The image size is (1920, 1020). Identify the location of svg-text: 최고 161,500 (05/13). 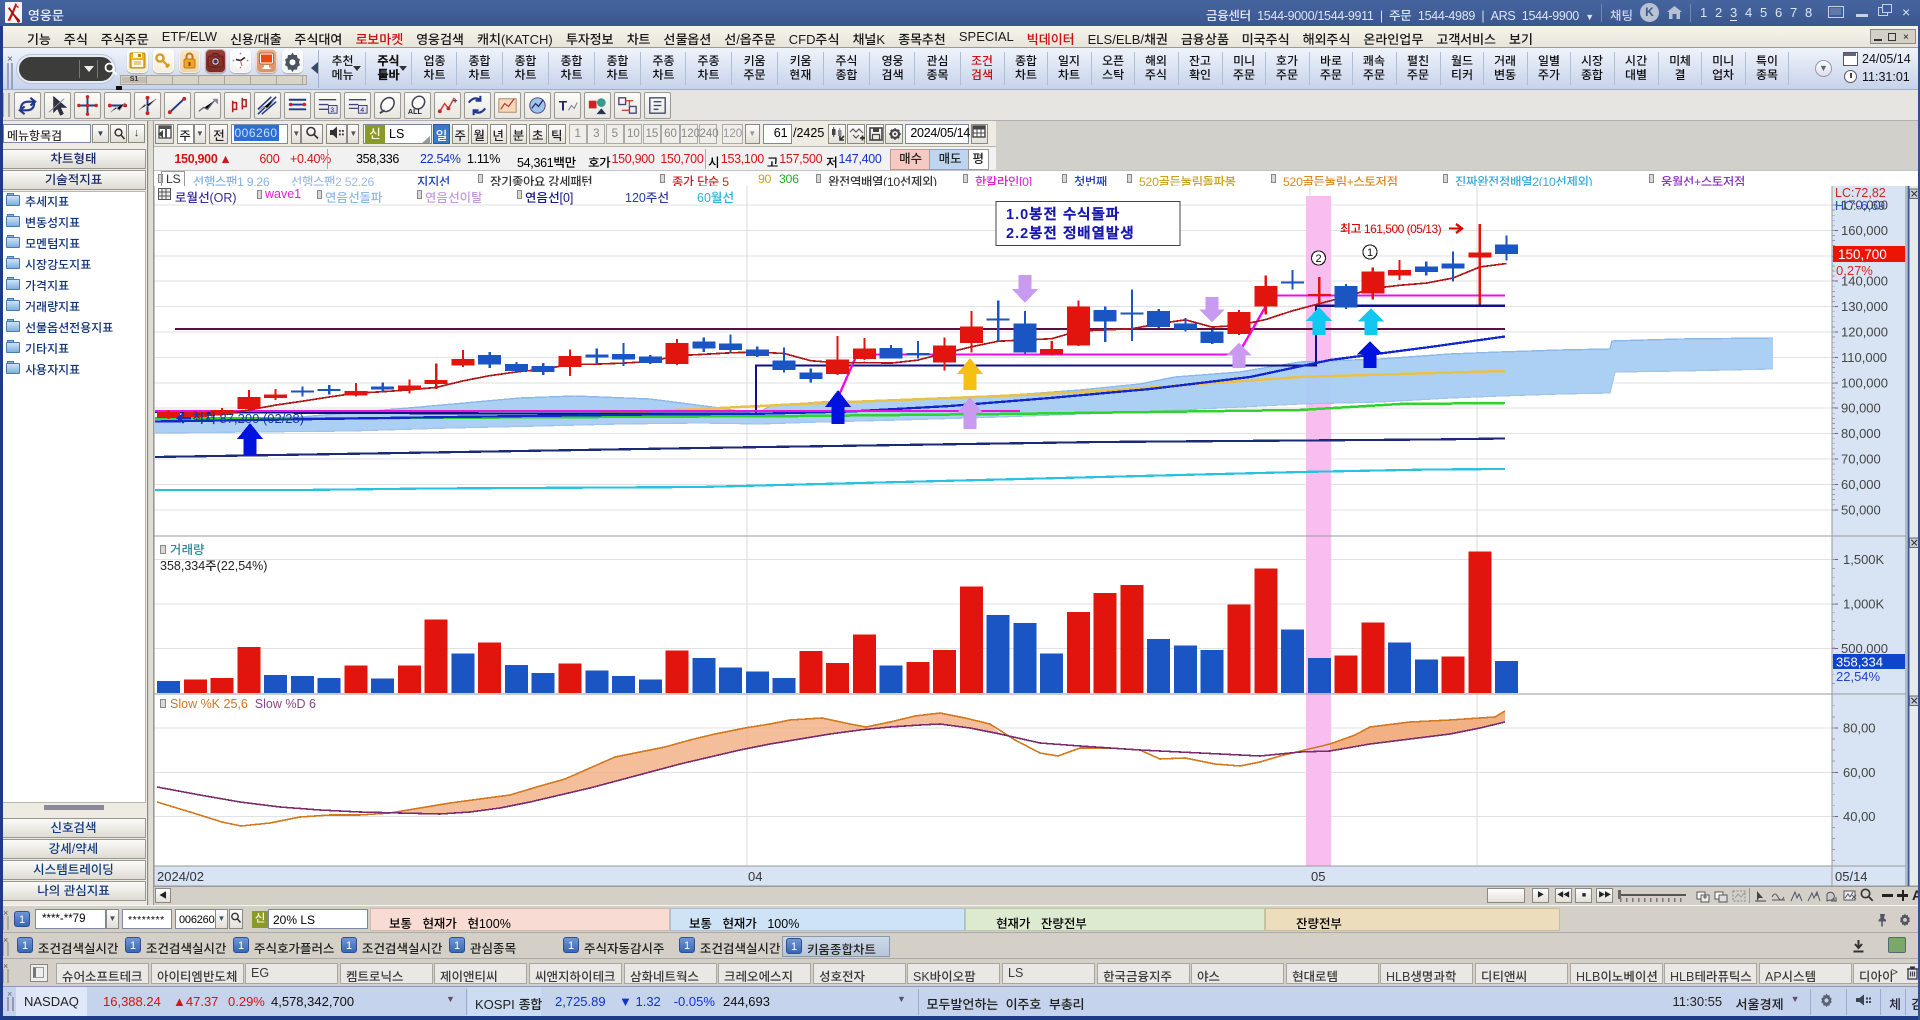
(1391, 229).